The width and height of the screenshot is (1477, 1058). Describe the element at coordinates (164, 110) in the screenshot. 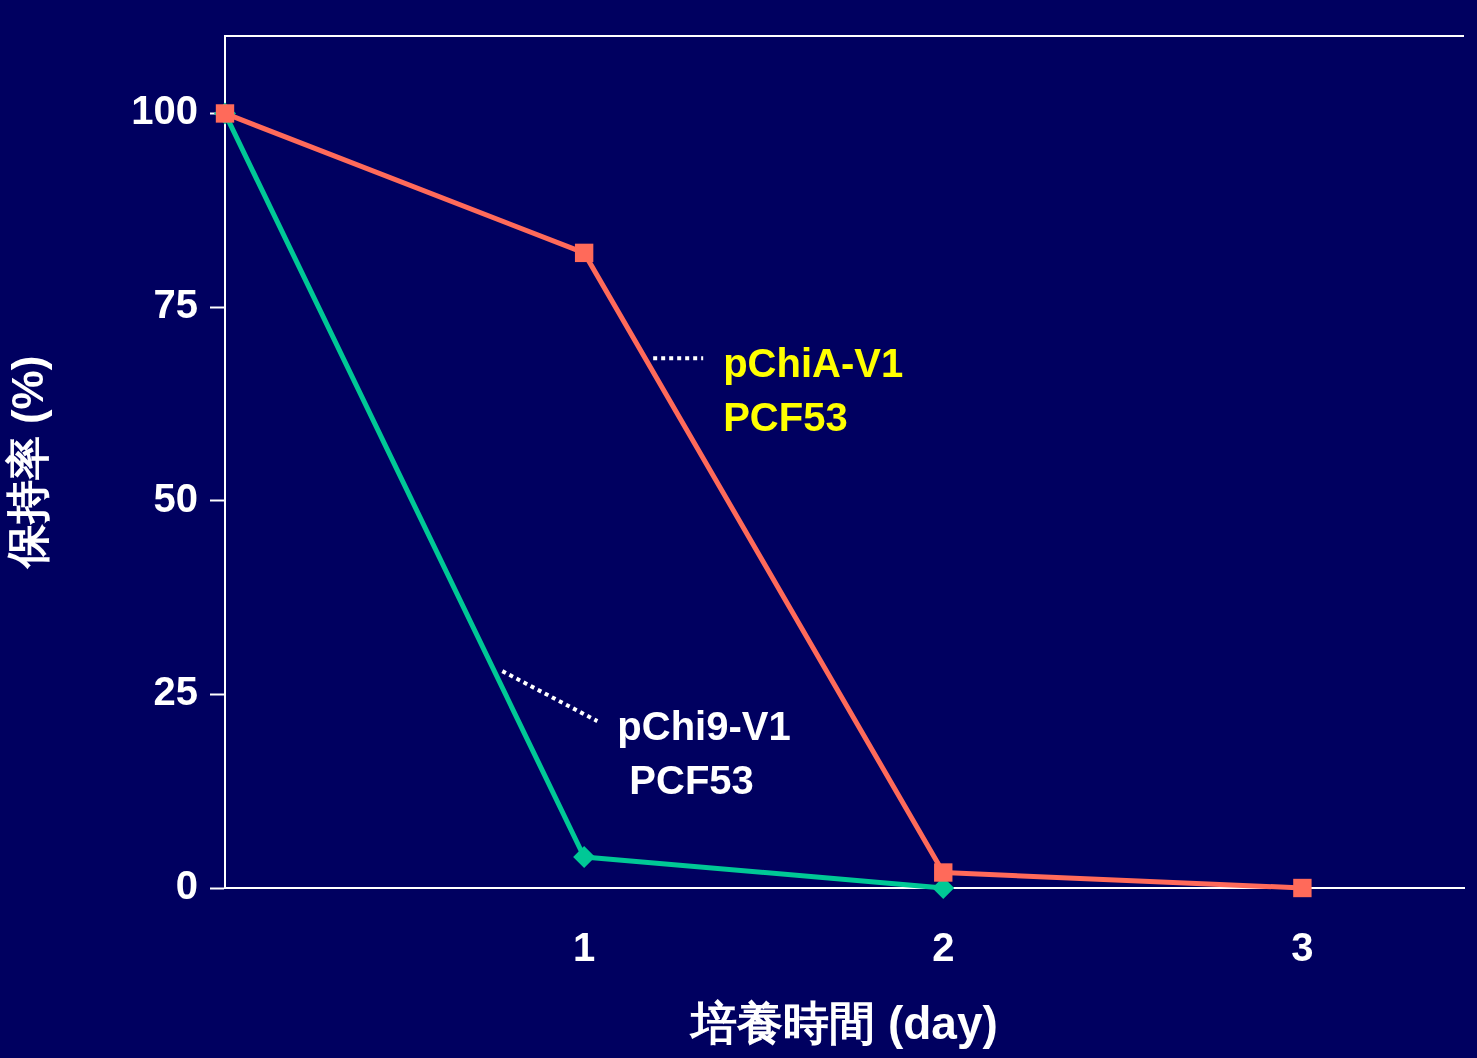

I see `y-tick-label: 100` at that location.